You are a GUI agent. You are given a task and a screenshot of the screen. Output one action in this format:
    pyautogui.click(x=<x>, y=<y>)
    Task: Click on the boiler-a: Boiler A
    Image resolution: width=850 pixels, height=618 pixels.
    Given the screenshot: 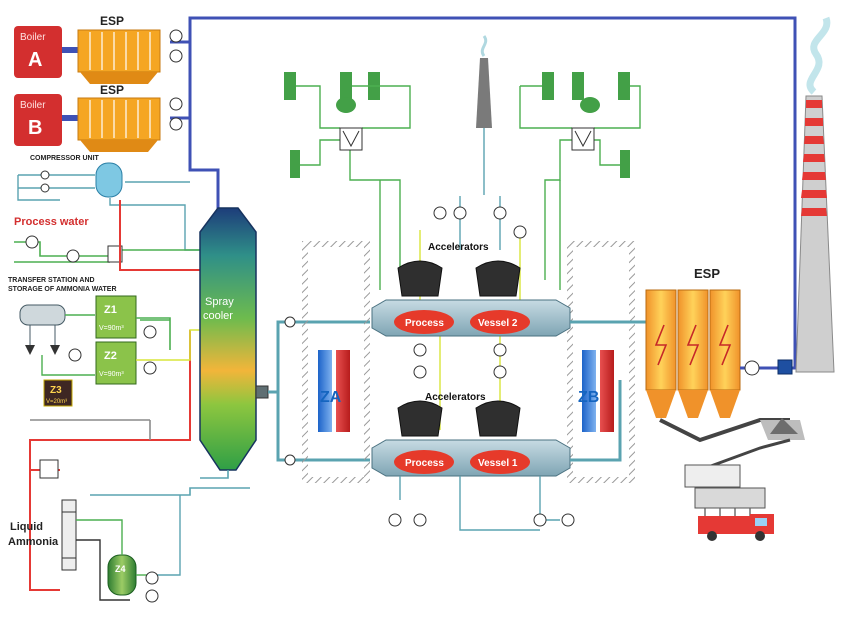 What is the action you would take?
    pyautogui.click(x=38, y=52)
    